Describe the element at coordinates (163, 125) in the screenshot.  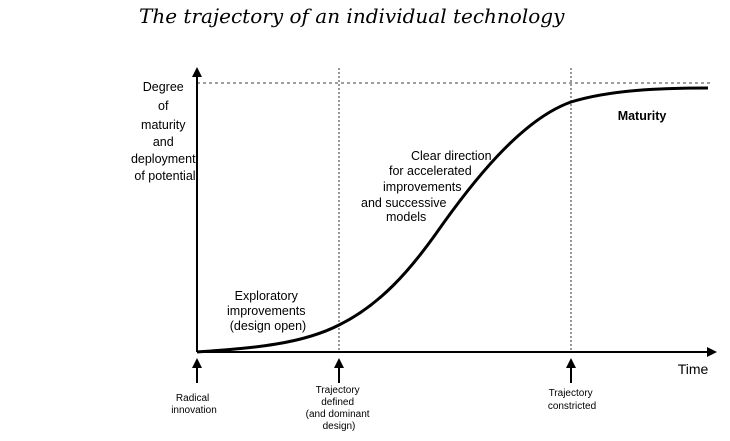
I see `y-axis-label-line: maturity` at that location.